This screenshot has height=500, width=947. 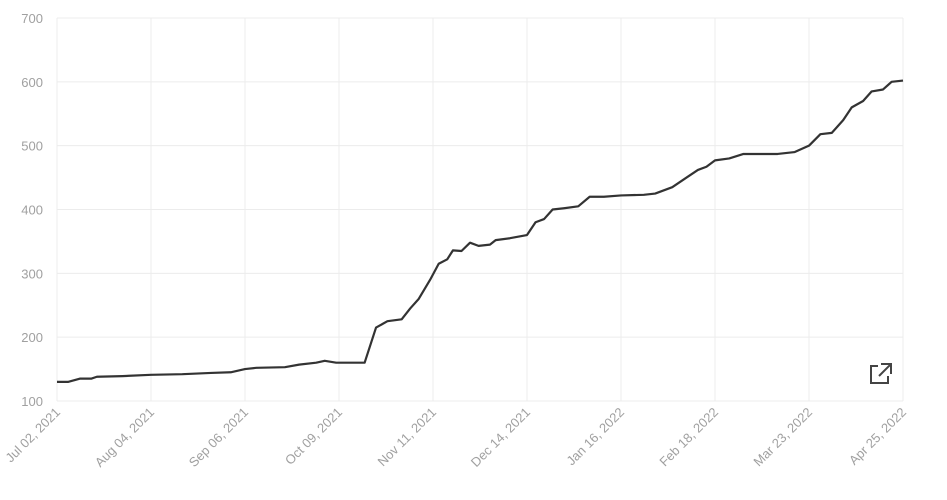 What do you see at coordinates (124, 437) in the screenshot?
I see `x-tick-label: Aug 04, 2021` at bounding box center [124, 437].